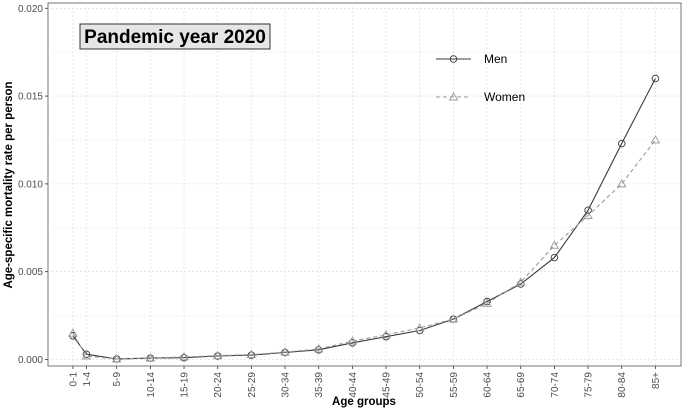 This screenshot has height=408, width=685. I want to click on x-tick-label: 10-14, so click(151, 385).